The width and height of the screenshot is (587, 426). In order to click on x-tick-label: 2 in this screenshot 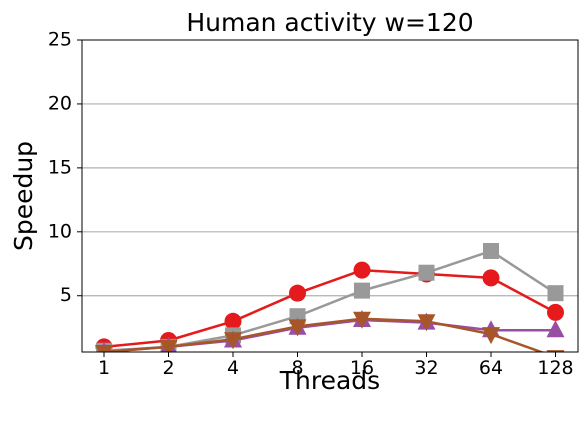, I will do `click(168, 368)`.